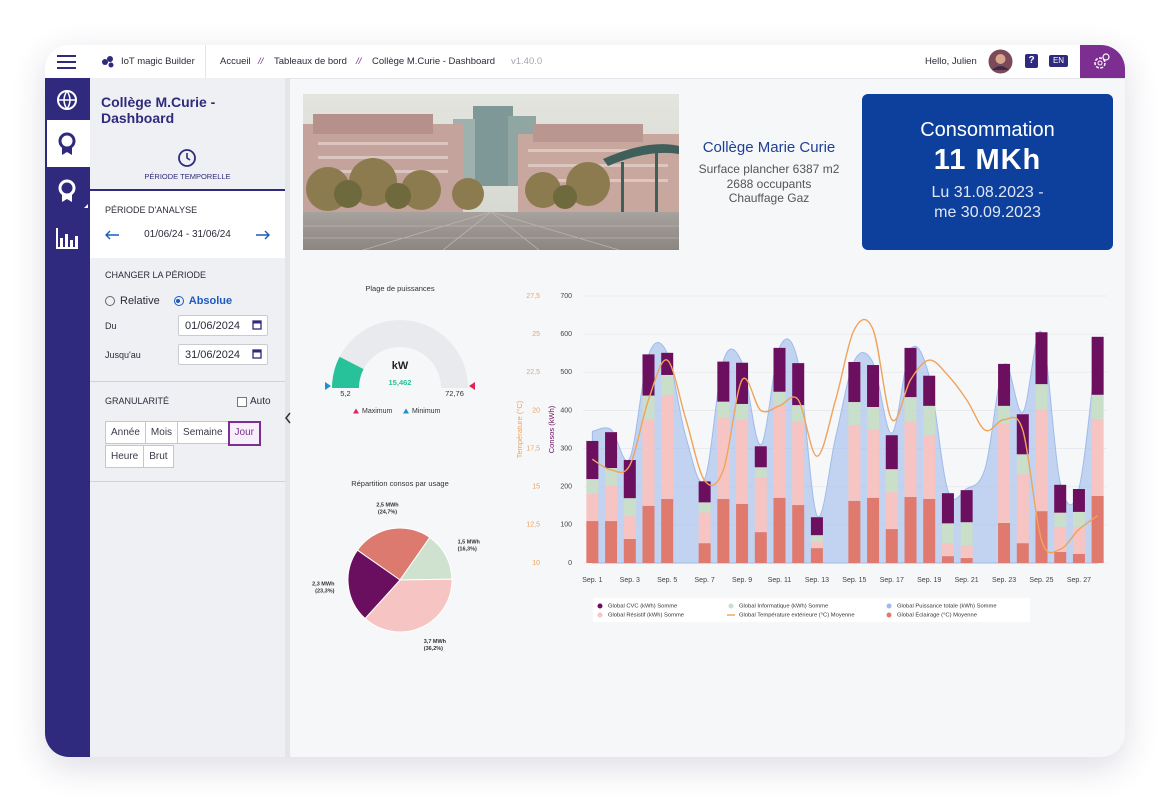  What do you see at coordinates (600, 606) in the screenshot?
I see `legend-marker` at bounding box center [600, 606].